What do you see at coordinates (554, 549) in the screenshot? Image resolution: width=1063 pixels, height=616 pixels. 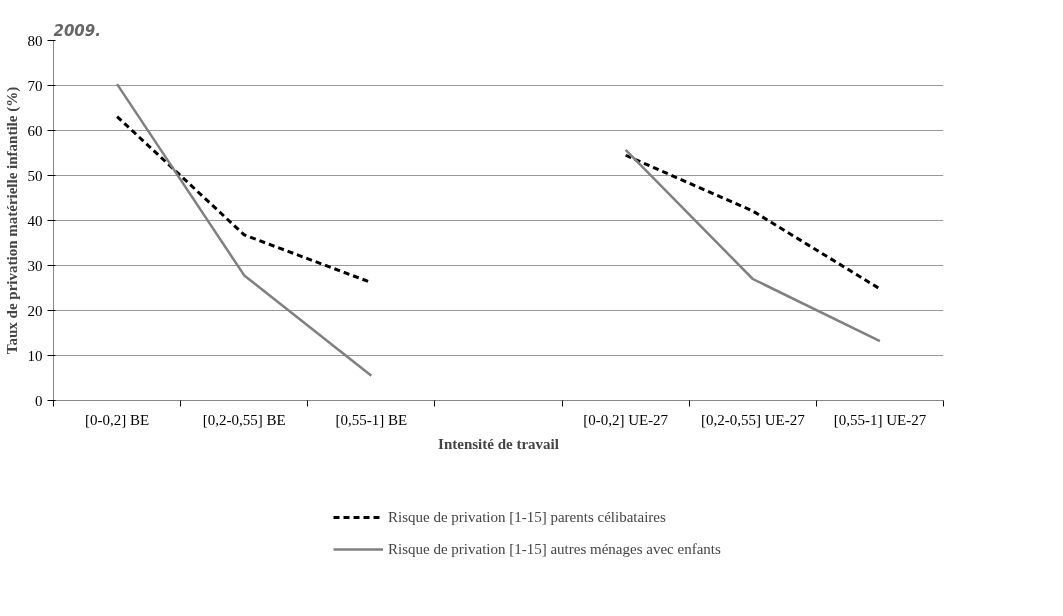 I see `legend-label: Risque de privation [1-15] autres ménages avec enfants` at bounding box center [554, 549].